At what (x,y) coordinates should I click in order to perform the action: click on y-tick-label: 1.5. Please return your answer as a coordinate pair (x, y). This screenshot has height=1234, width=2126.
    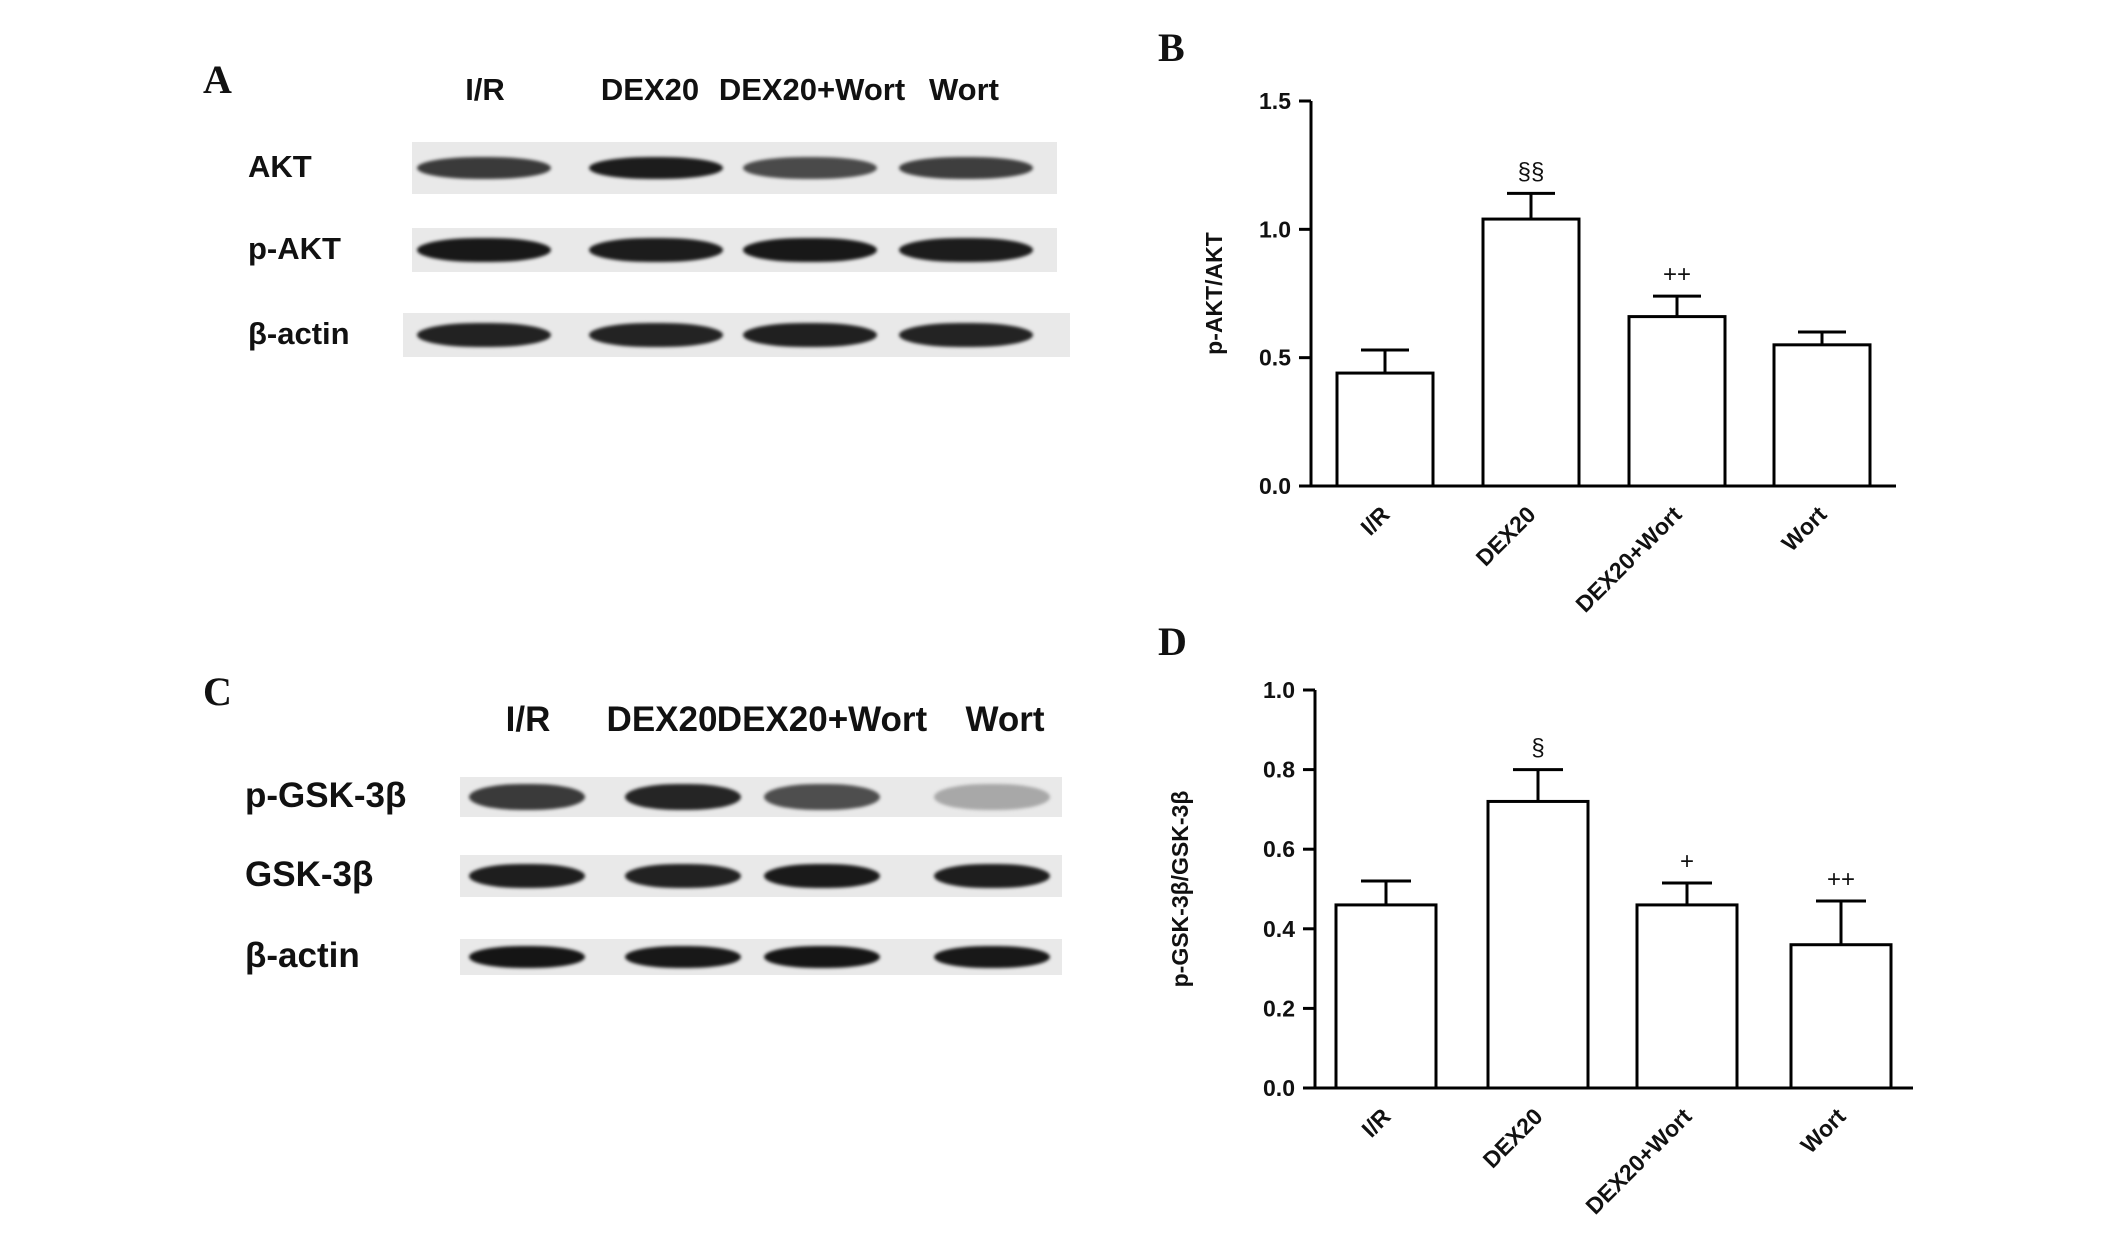
    Looking at the image, I should click on (1275, 101).